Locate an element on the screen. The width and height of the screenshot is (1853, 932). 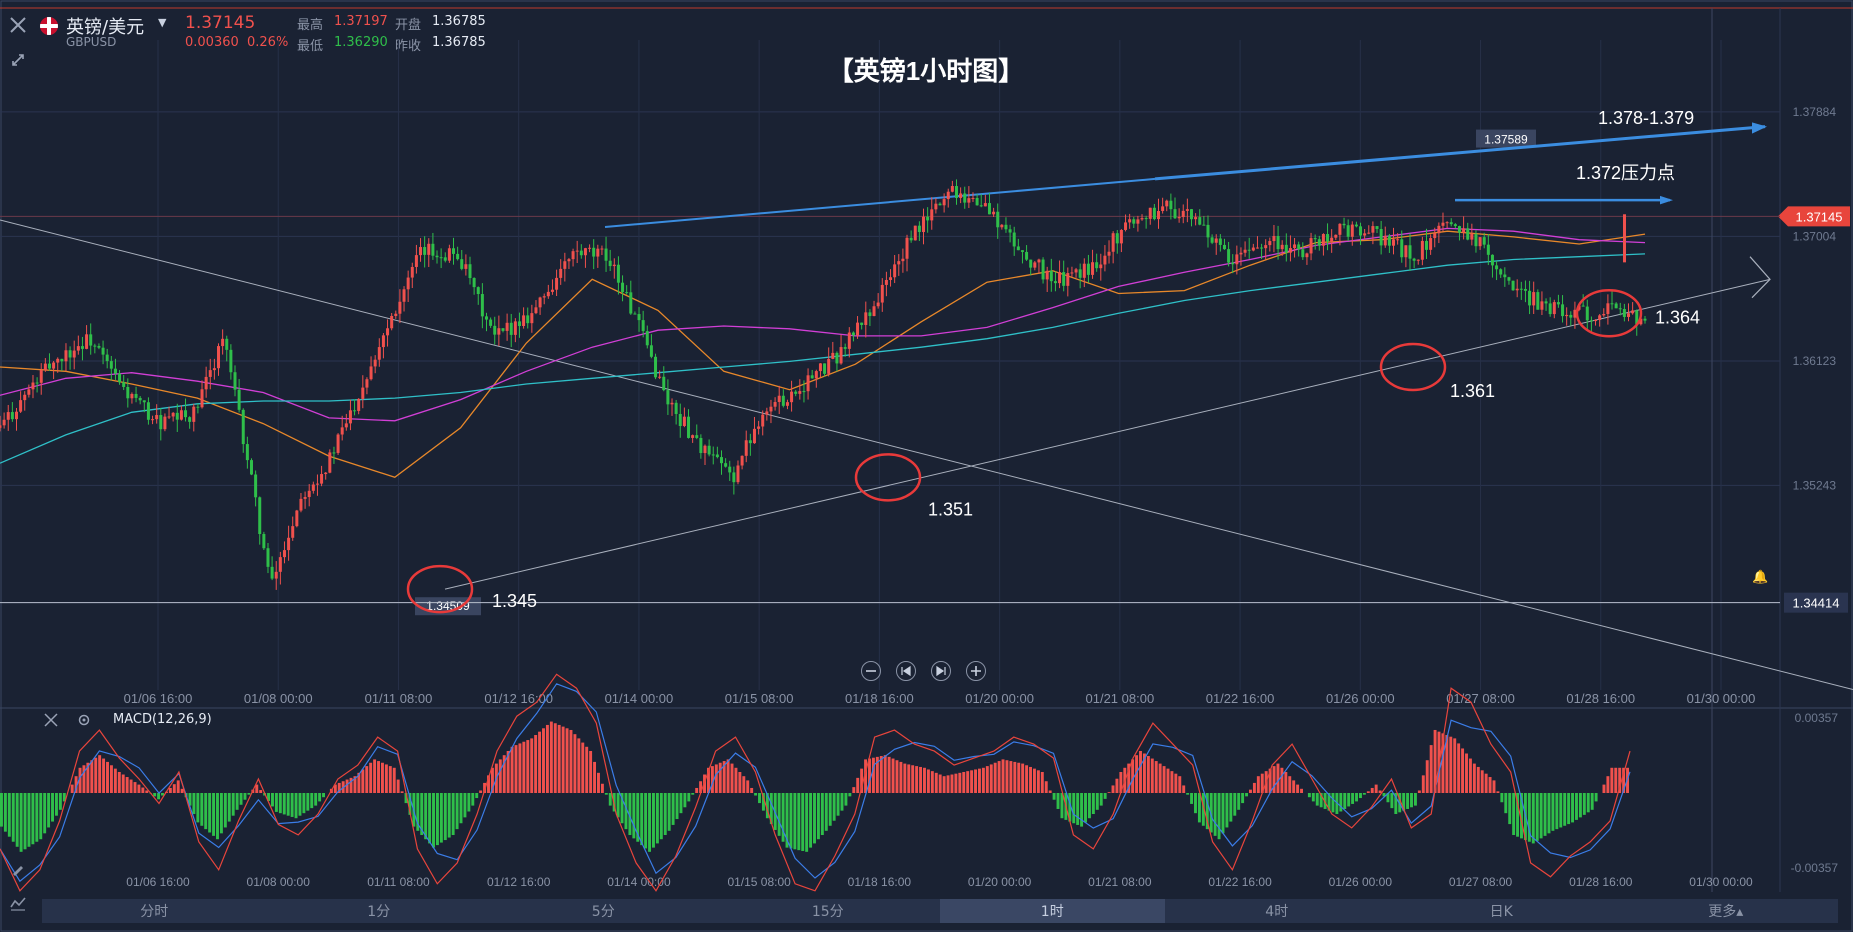
tf-fenshi: 分时 is located at coordinates (154, 912).